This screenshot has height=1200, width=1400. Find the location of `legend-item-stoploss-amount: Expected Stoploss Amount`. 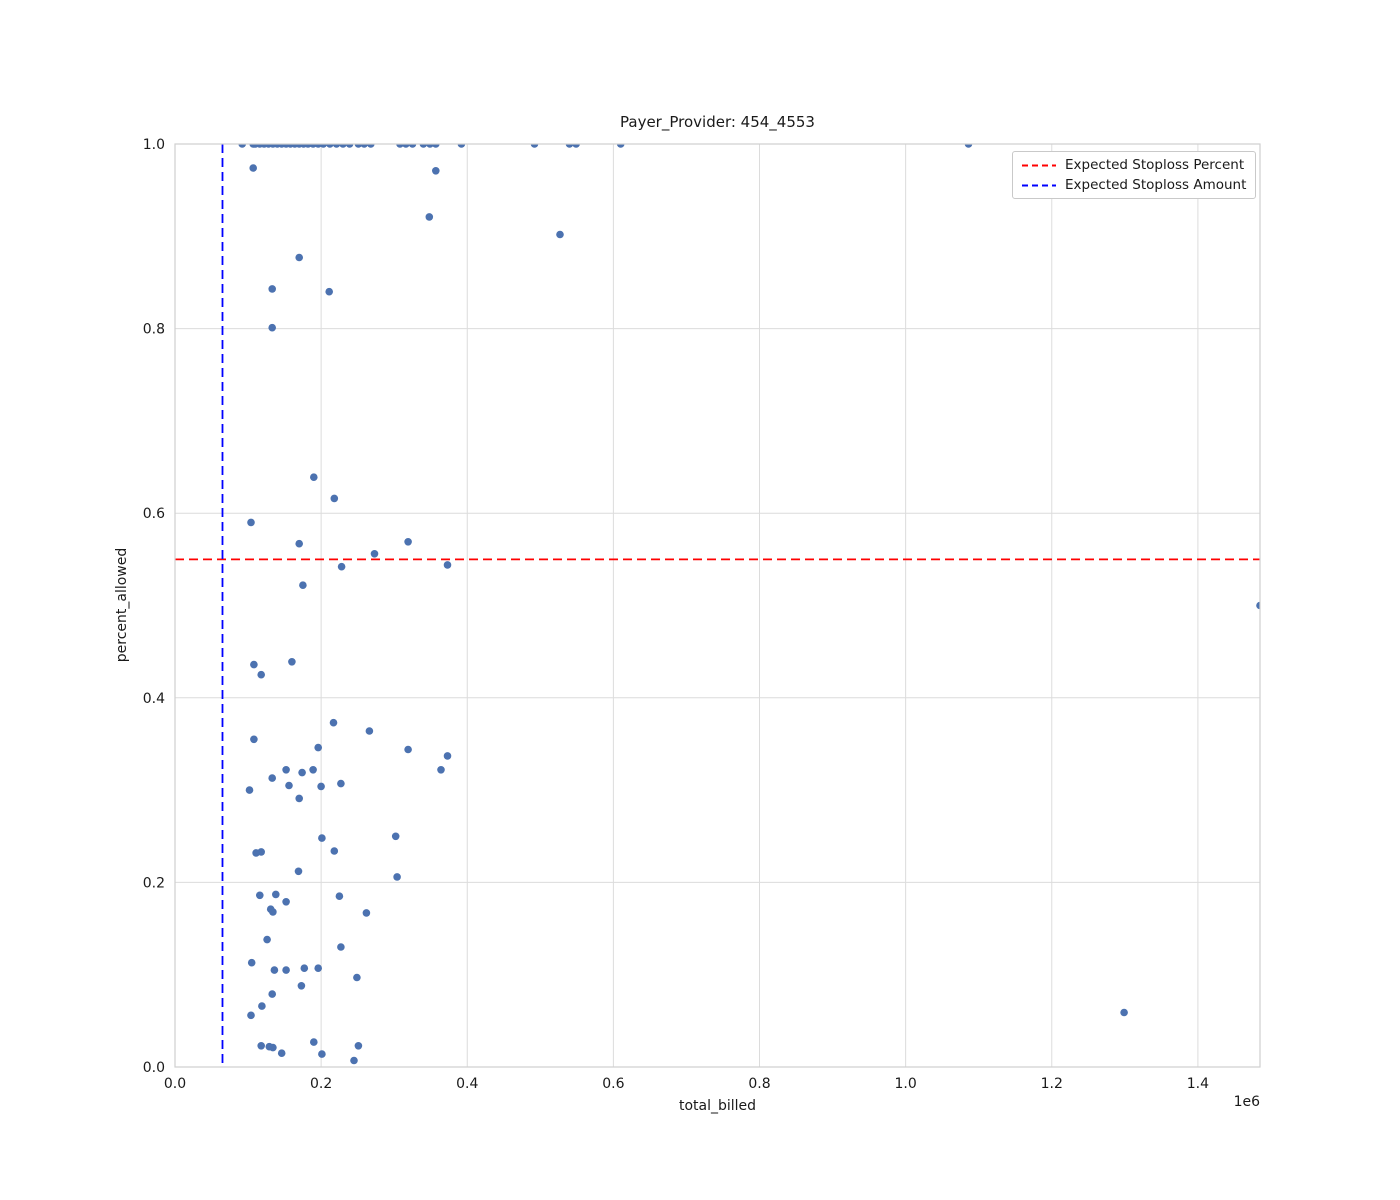

legend-item-stoploss-amount: Expected Stoploss Amount is located at coordinates (1134, 185).